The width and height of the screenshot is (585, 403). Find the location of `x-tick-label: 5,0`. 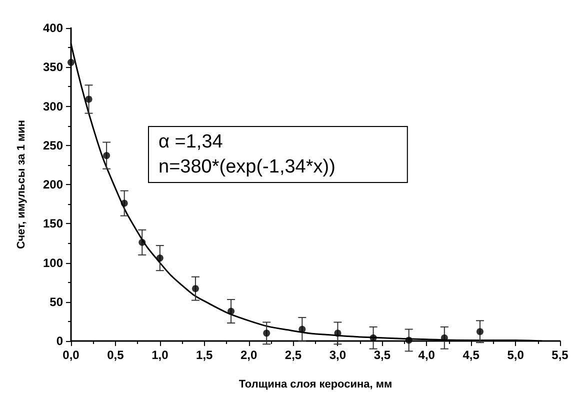

x-tick-label: 5,0 is located at coordinates (515, 355).